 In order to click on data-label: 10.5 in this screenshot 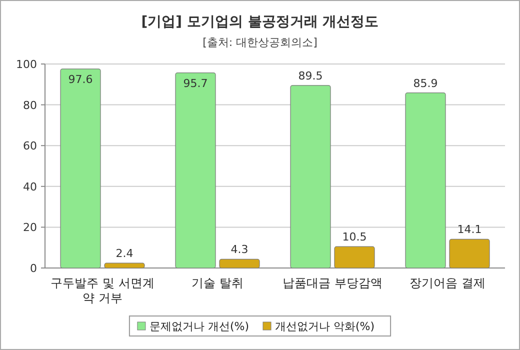, I will do `click(354, 237)`.